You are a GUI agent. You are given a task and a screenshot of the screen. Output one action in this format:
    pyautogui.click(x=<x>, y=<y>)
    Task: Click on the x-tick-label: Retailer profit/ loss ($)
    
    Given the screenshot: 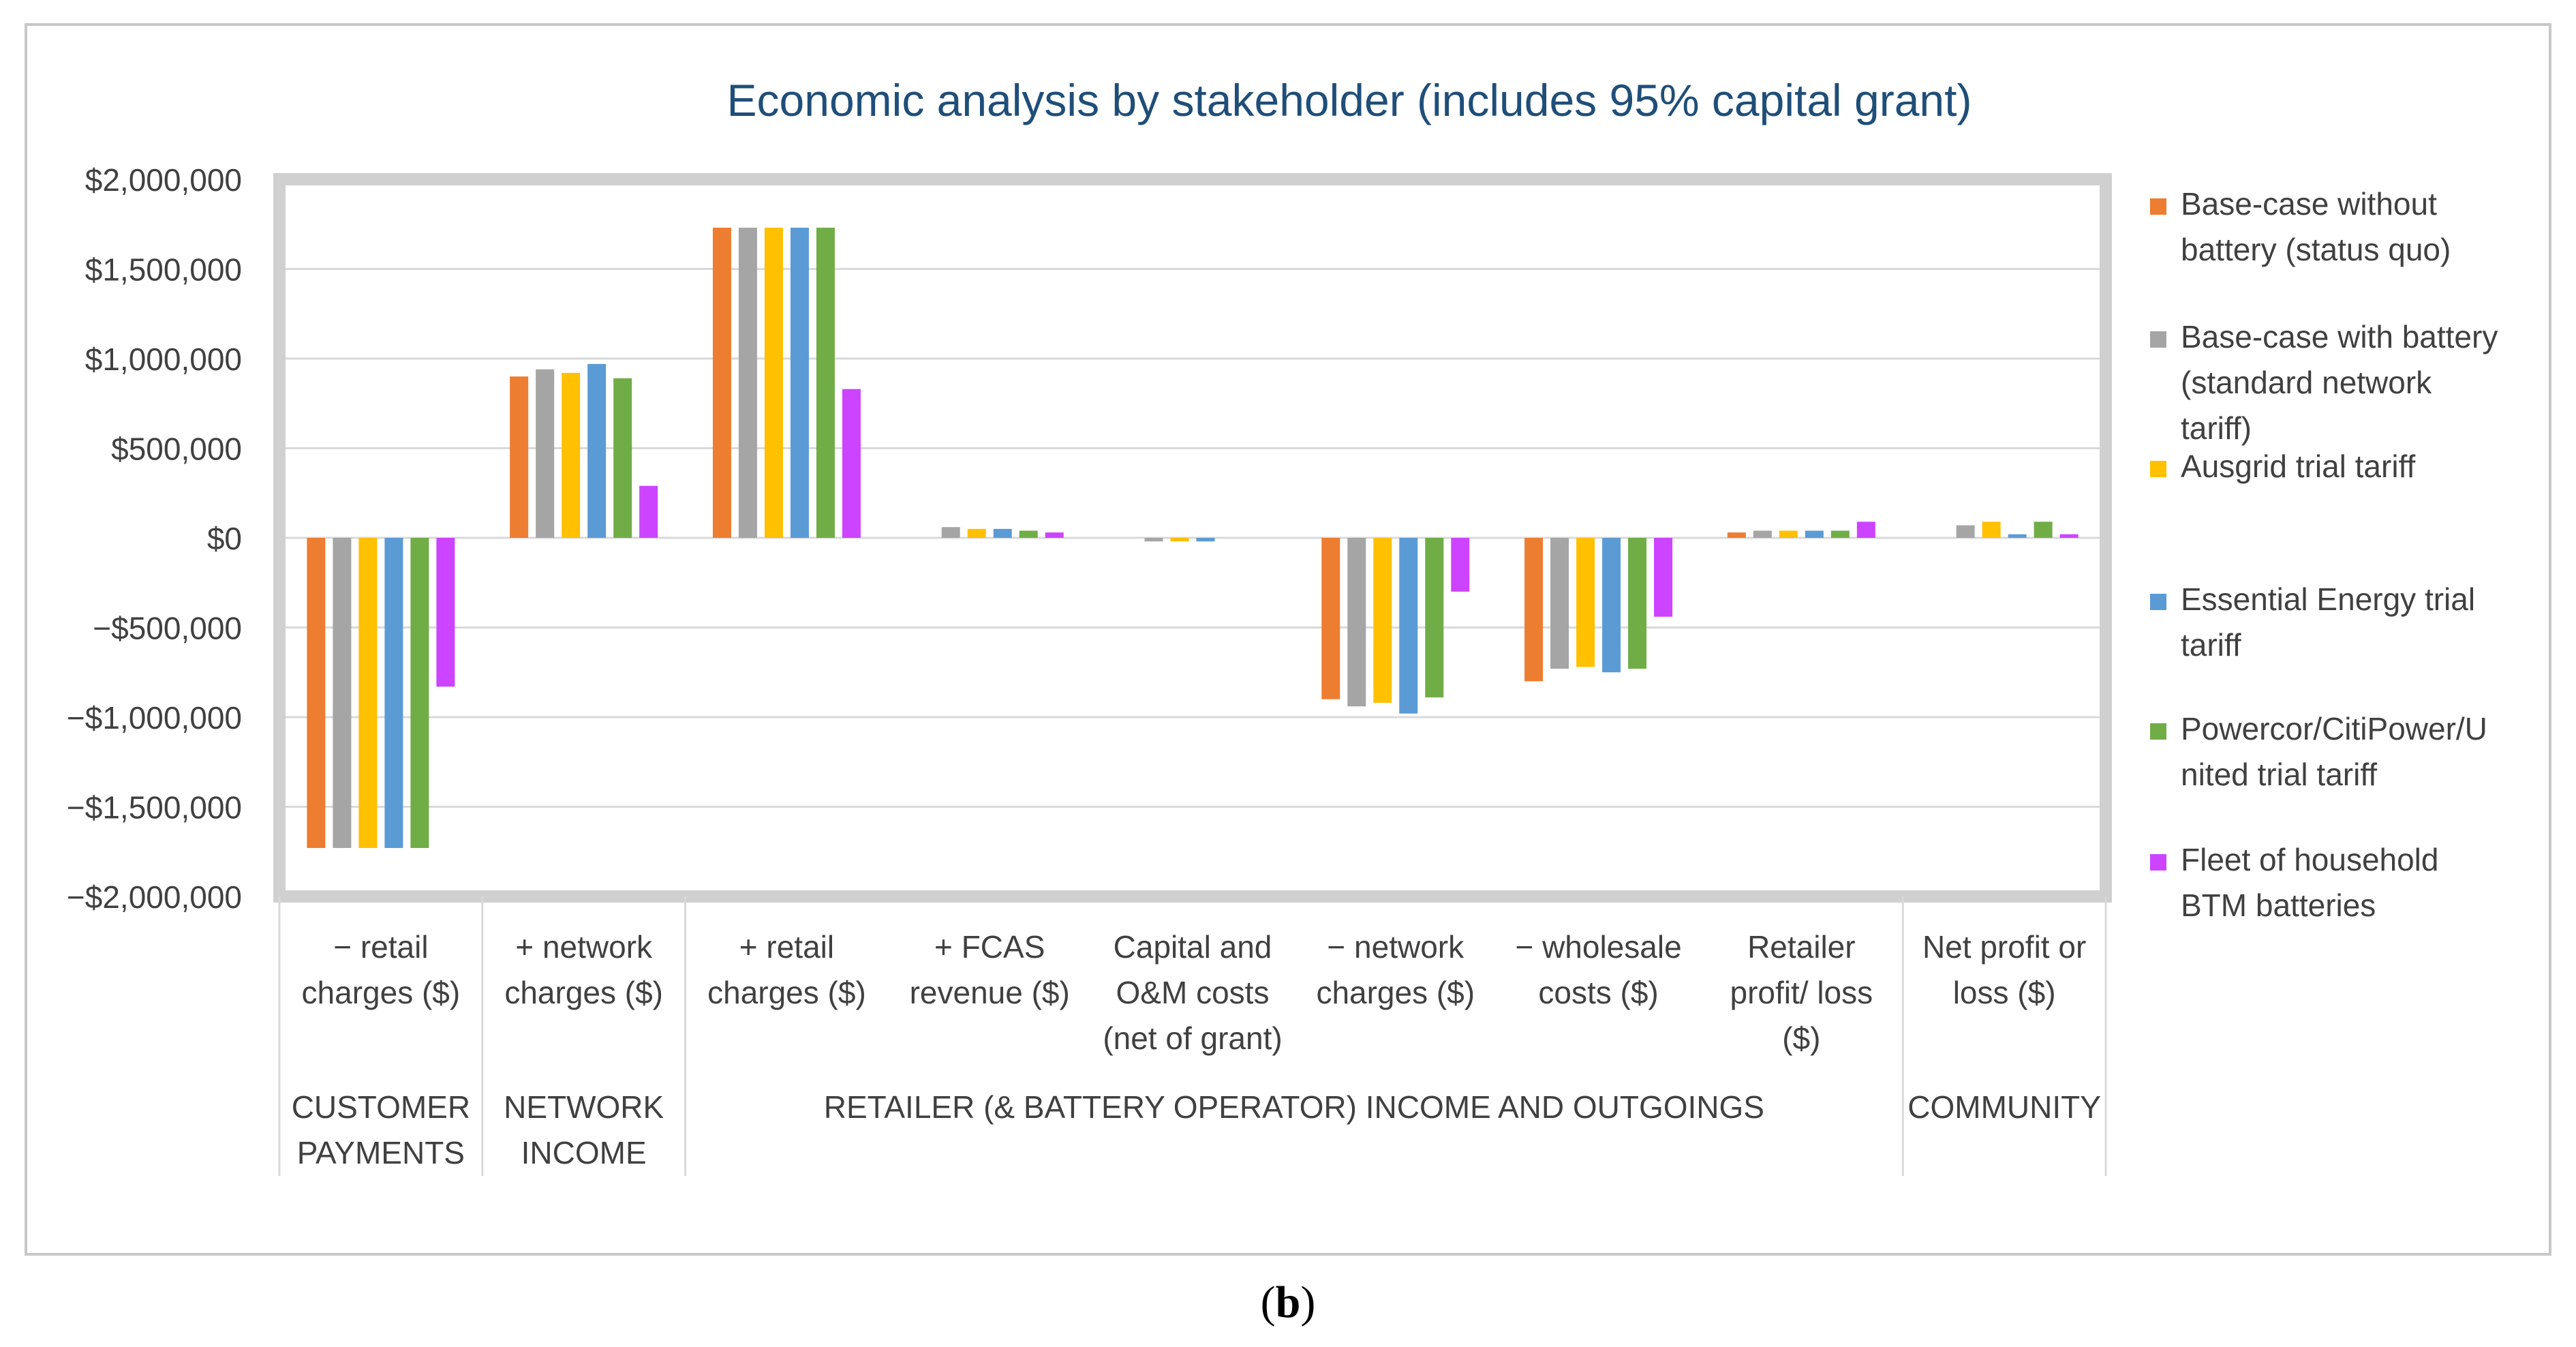 What is the action you would take?
    pyautogui.click(x=1802, y=992)
    